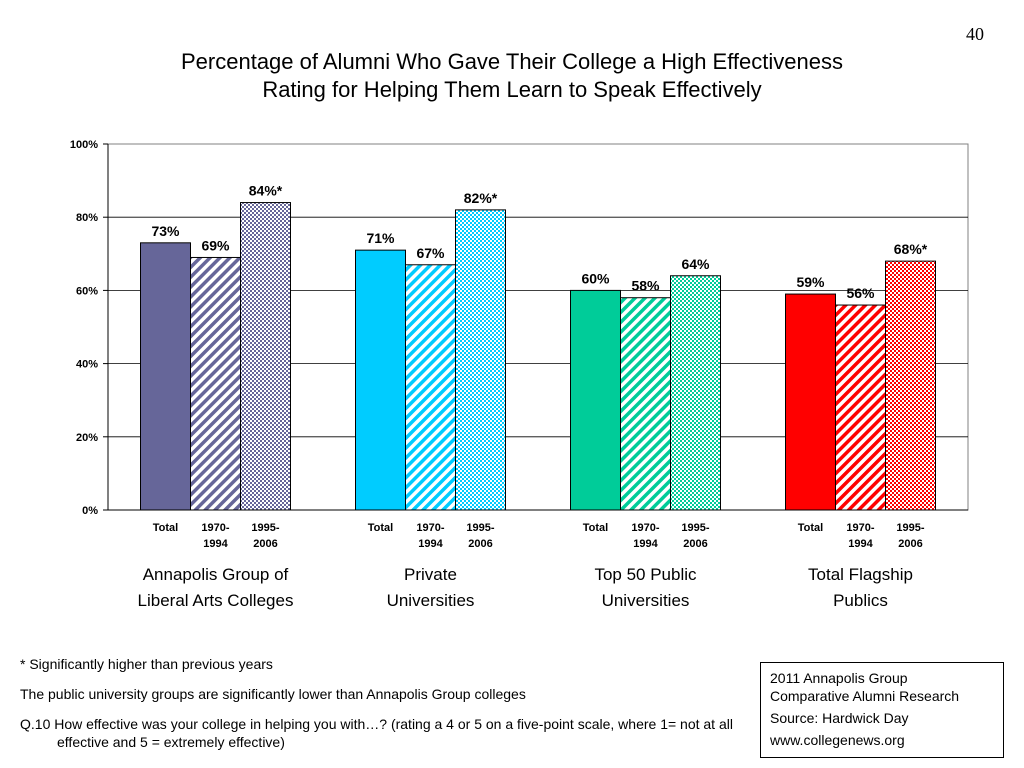  What do you see at coordinates (645, 286) in the screenshot?
I see `data-label: 58%` at bounding box center [645, 286].